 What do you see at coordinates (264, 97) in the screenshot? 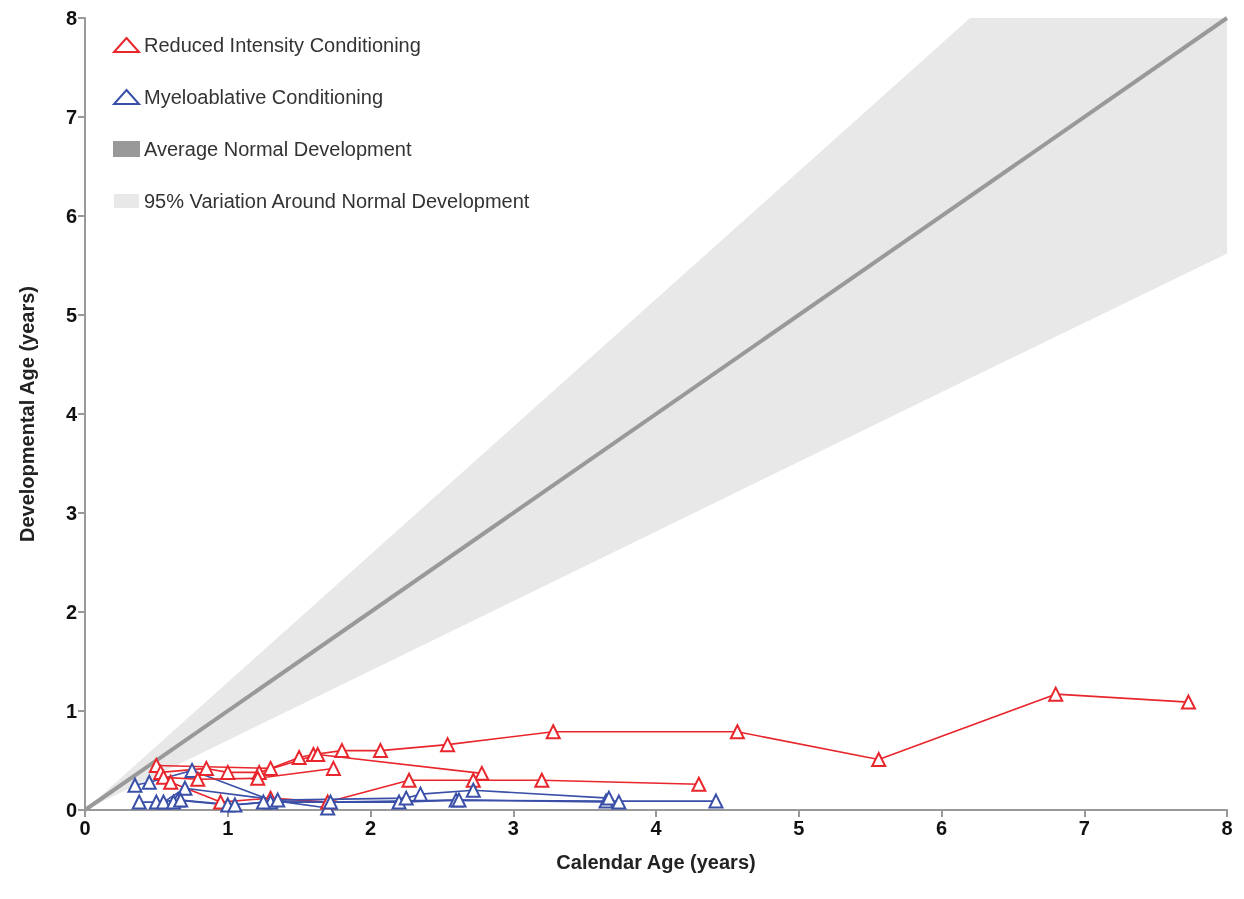
I see `legend-label: Myeloablative Conditioning` at bounding box center [264, 97].